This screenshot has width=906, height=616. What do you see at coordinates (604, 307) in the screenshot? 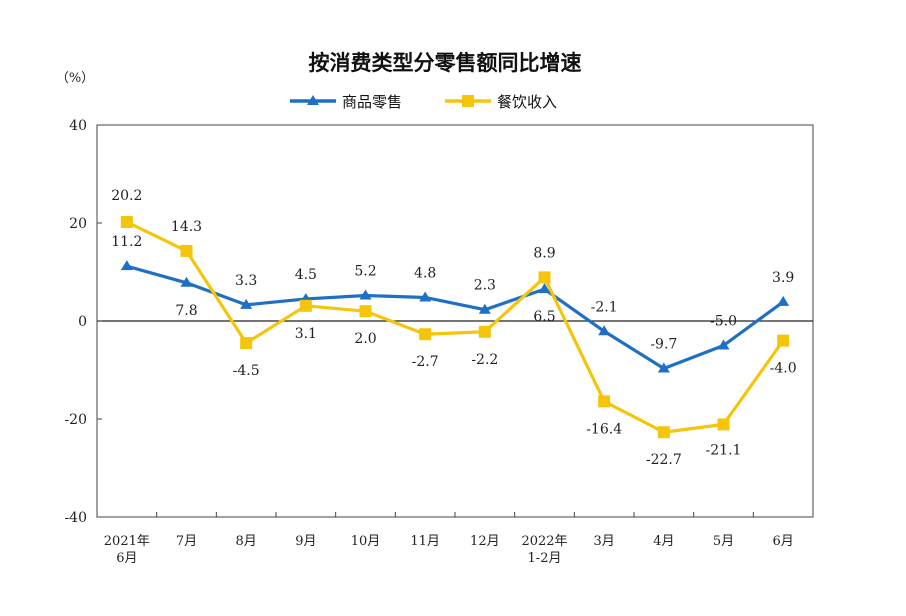
I see `data-label: -2.1` at bounding box center [604, 307].